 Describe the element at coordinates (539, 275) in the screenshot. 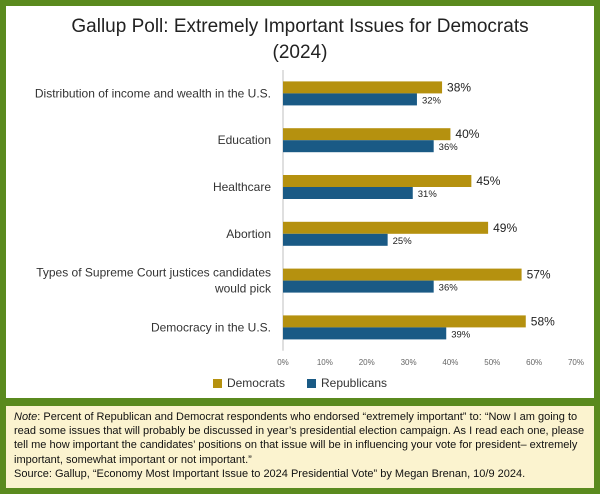

I see `democrats-data-label: 57%` at that location.